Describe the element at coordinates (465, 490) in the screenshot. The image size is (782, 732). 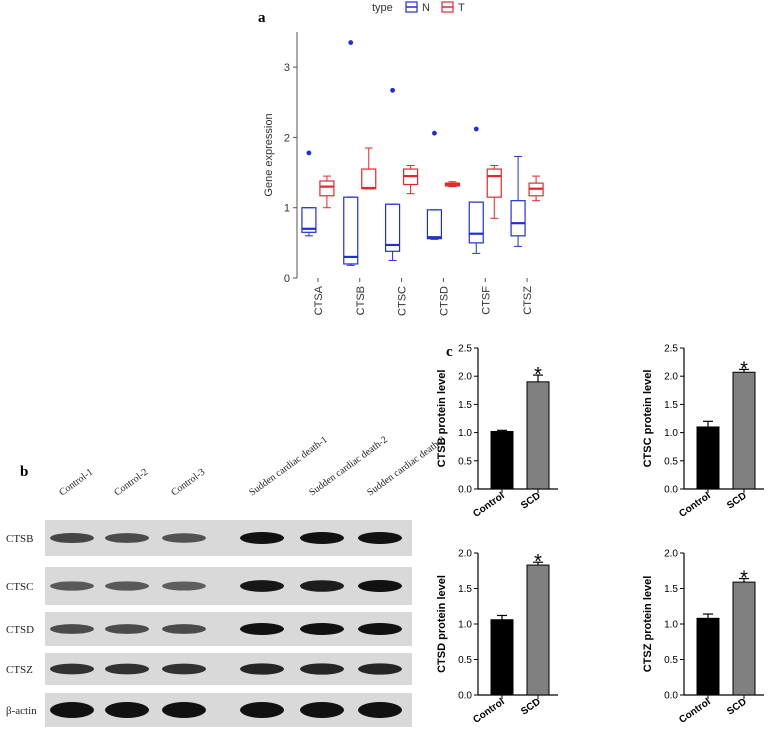
I see `y-tick-label: 0.0` at that location.